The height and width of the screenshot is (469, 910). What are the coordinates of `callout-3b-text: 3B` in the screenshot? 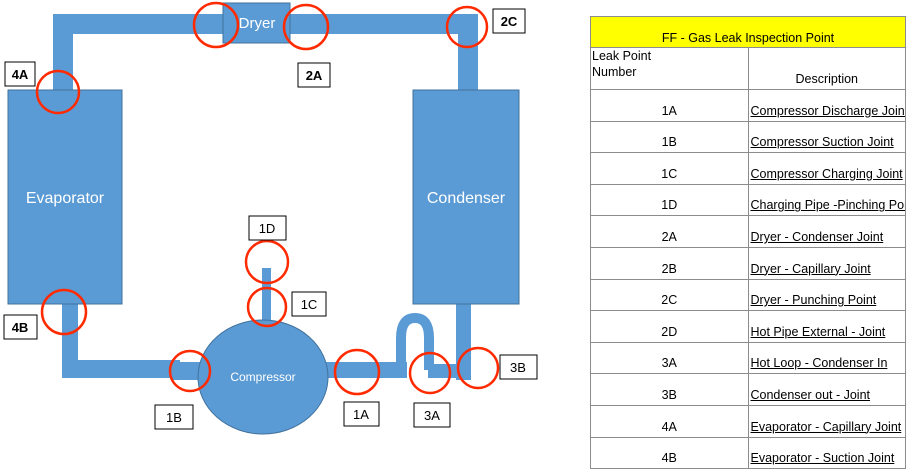 It's located at (518, 367).